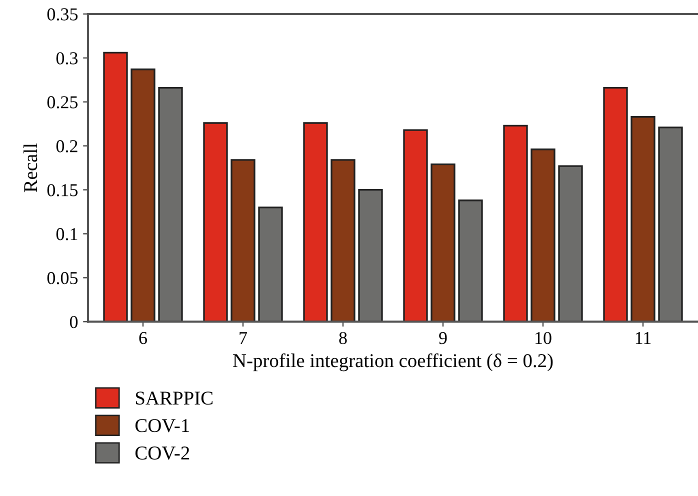  Describe the element at coordinates (67, 58) in the screenshot. I see `y-tick-label: 0.3` at that location.